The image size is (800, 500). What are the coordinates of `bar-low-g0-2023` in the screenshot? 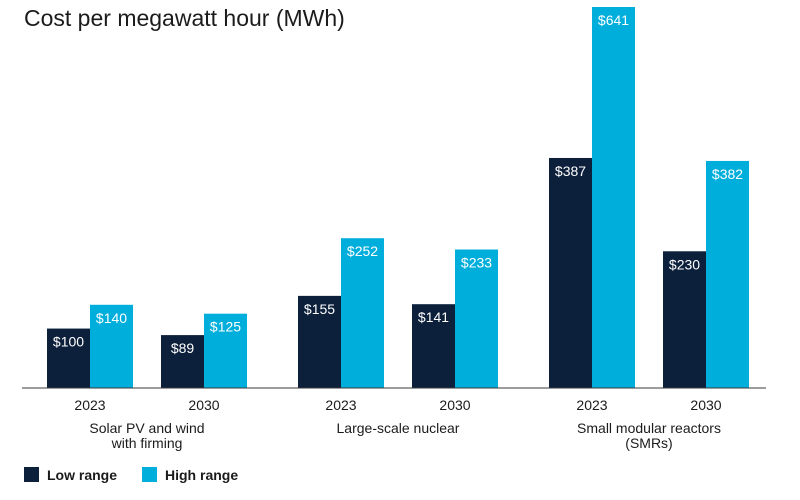 It's located at (68, 358).